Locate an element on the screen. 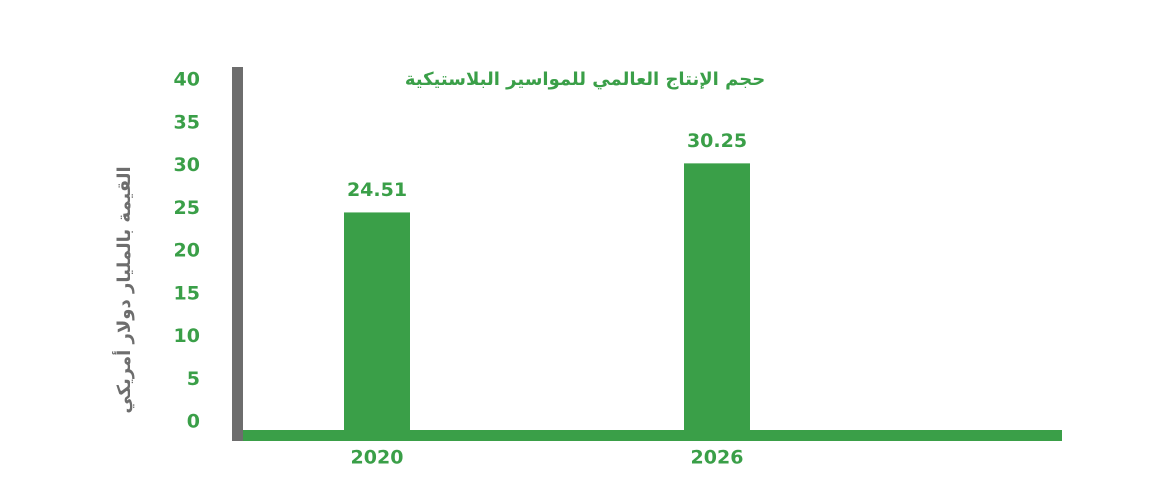 The height and width of the screenshot is (500, 1170). y-tick-label: 30 is located at coordinates (187, 165).